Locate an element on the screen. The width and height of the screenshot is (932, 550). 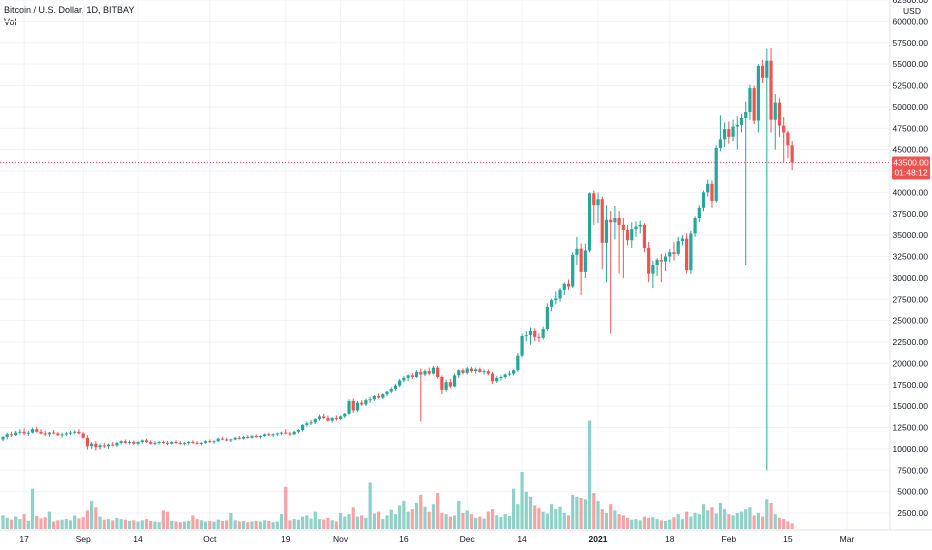
current-price-badge: 43500.00 01:48:12 is located at coordinates (911, 168).